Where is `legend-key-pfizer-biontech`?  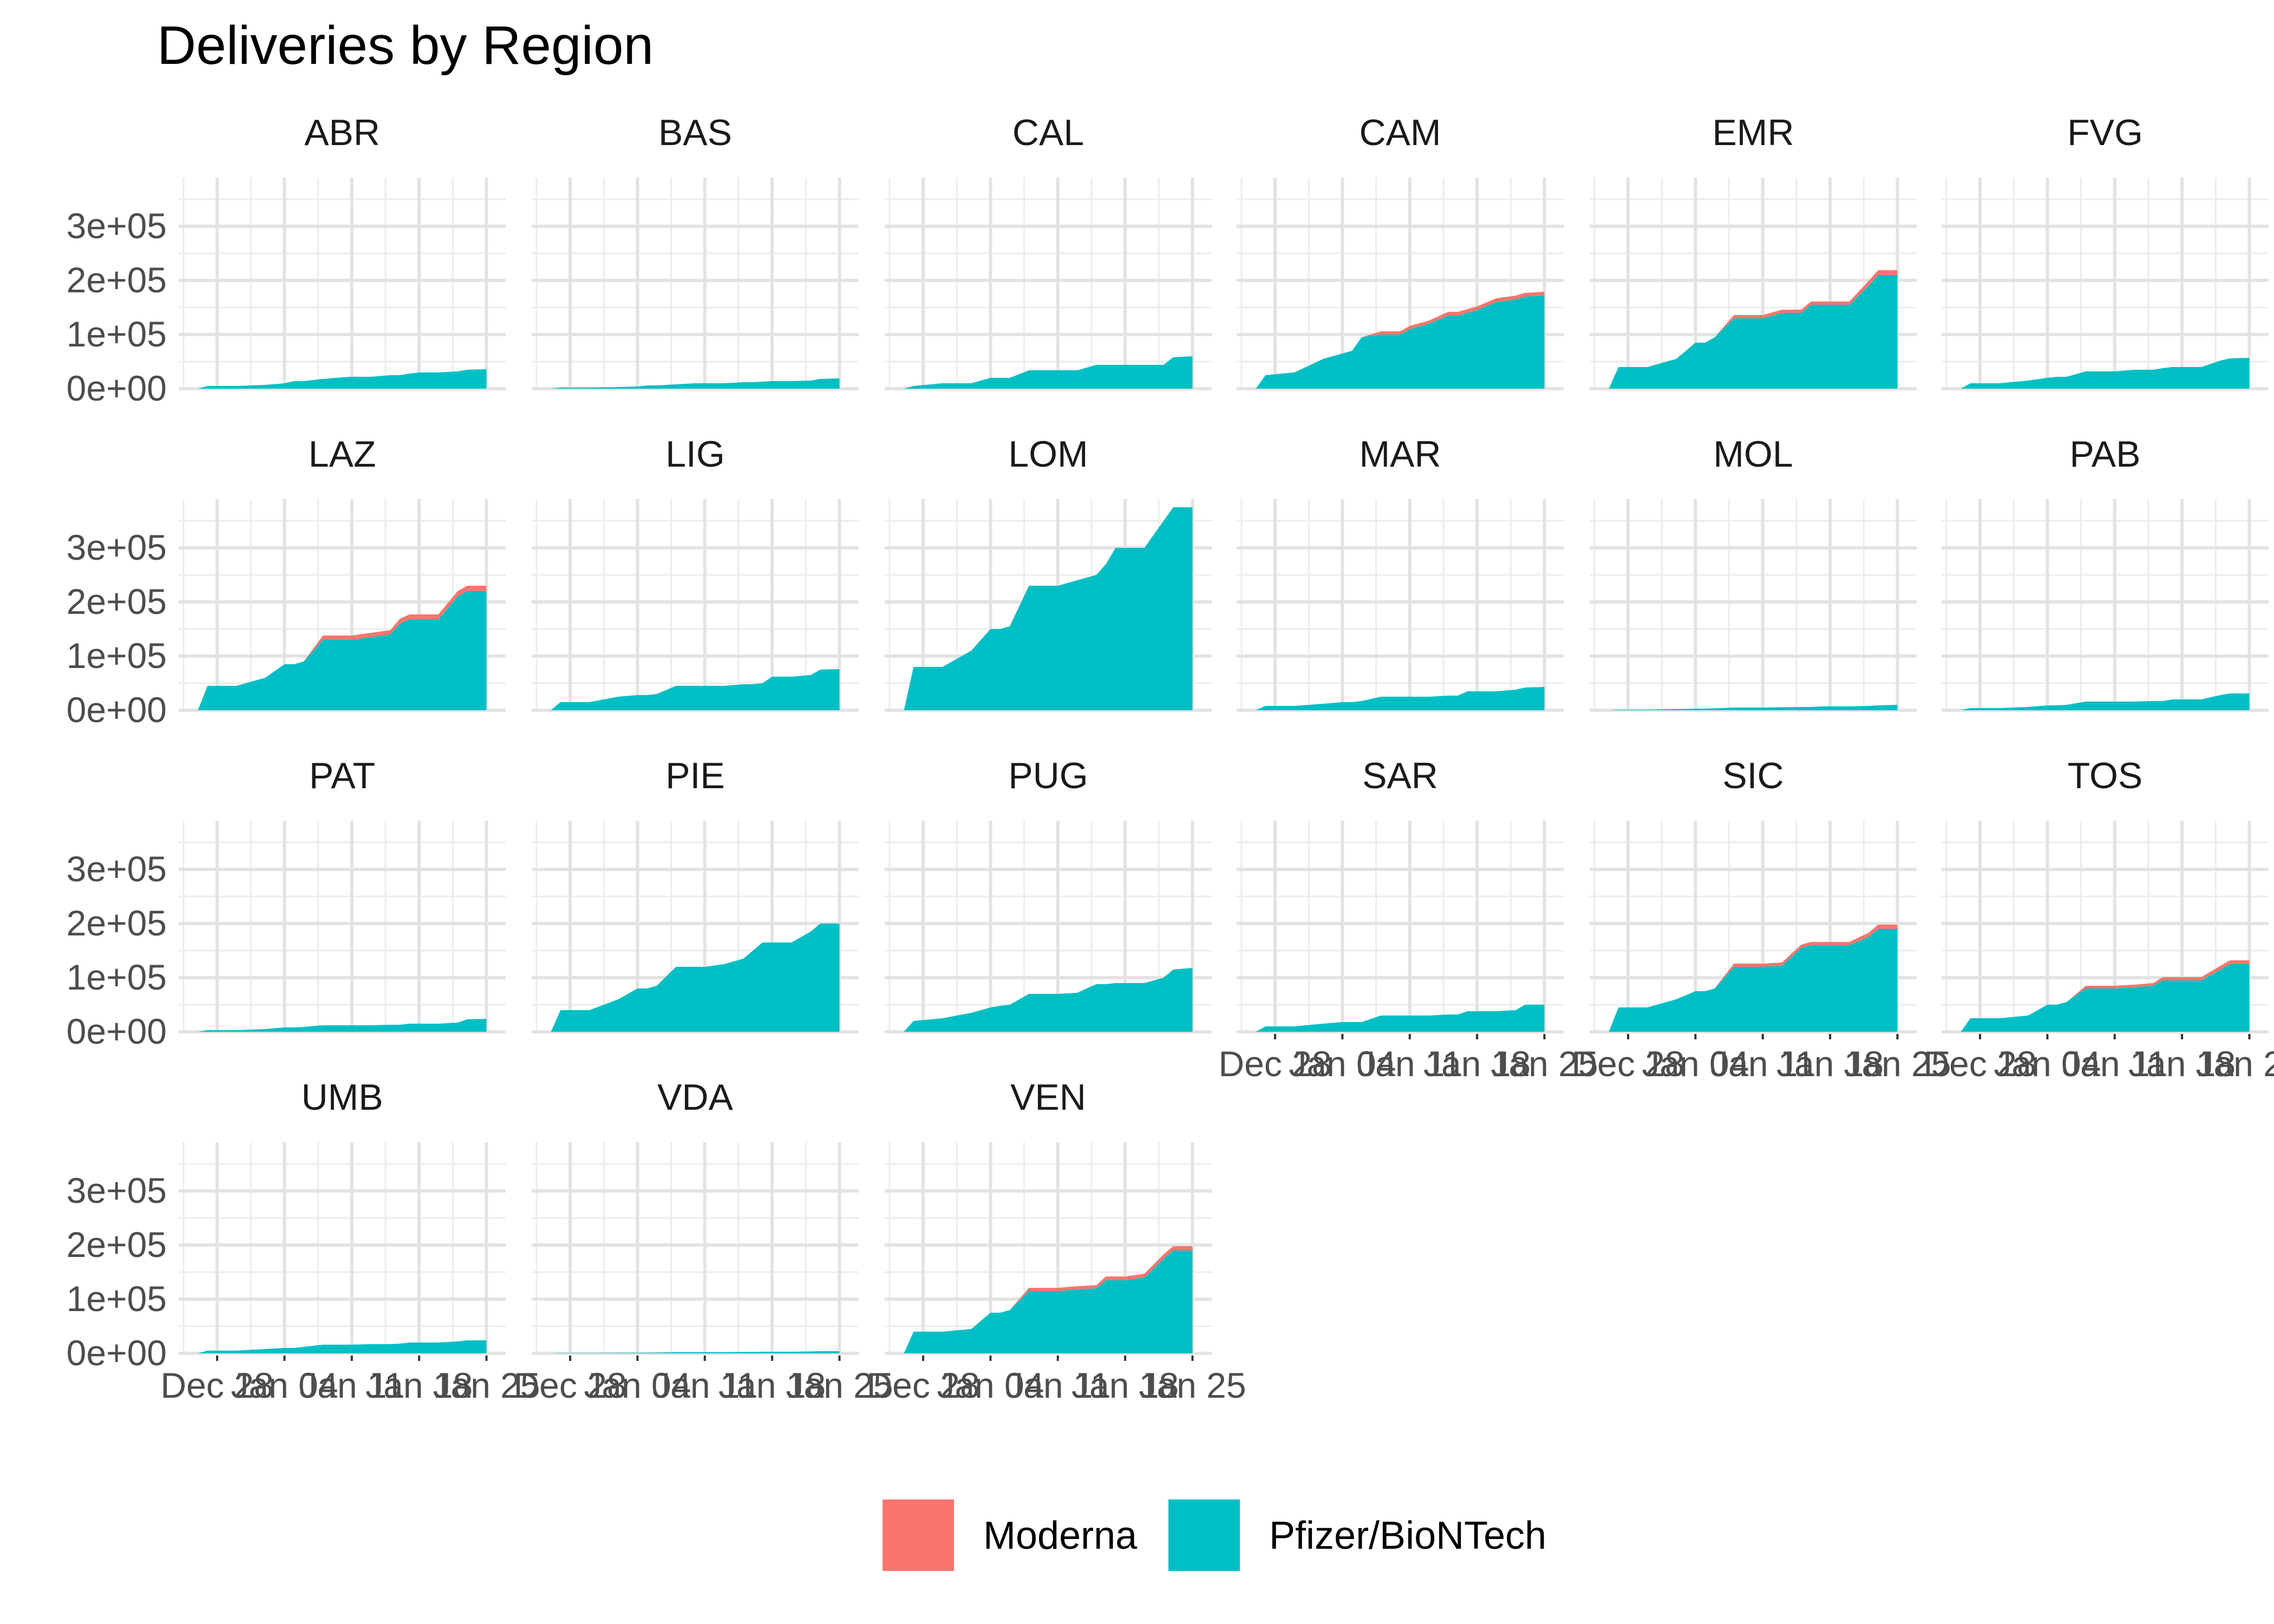
legend-key-pfizer-biontech is located at coordinates (1204, 1535).